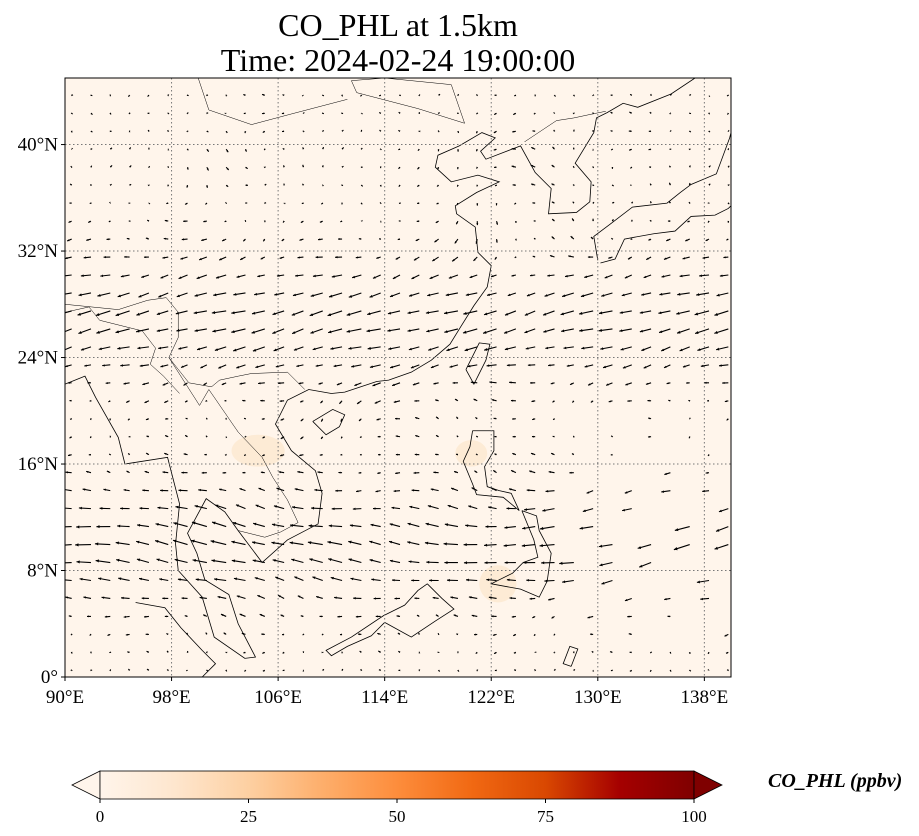 The image size is (919, 836). What do you see at coordinates (491, 697) in the screenshot?
I see `x-tick-label: 122°E` at bounding box center [491, 697].